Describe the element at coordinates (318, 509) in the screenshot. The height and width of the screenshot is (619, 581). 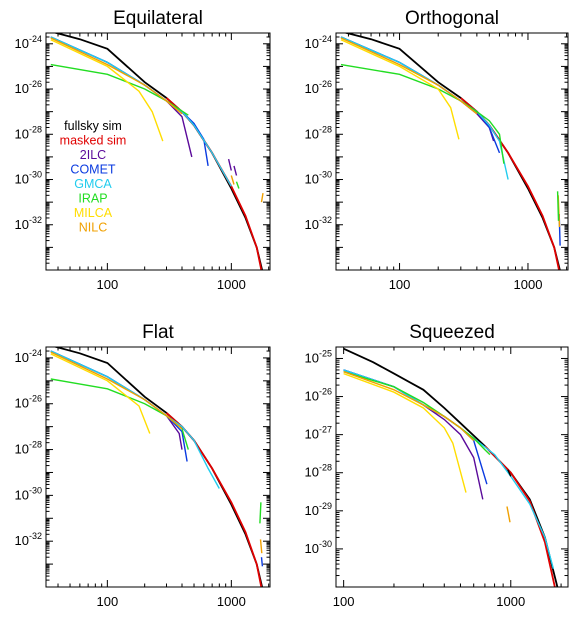
I see `y-tick-label: 10-29` at that location.